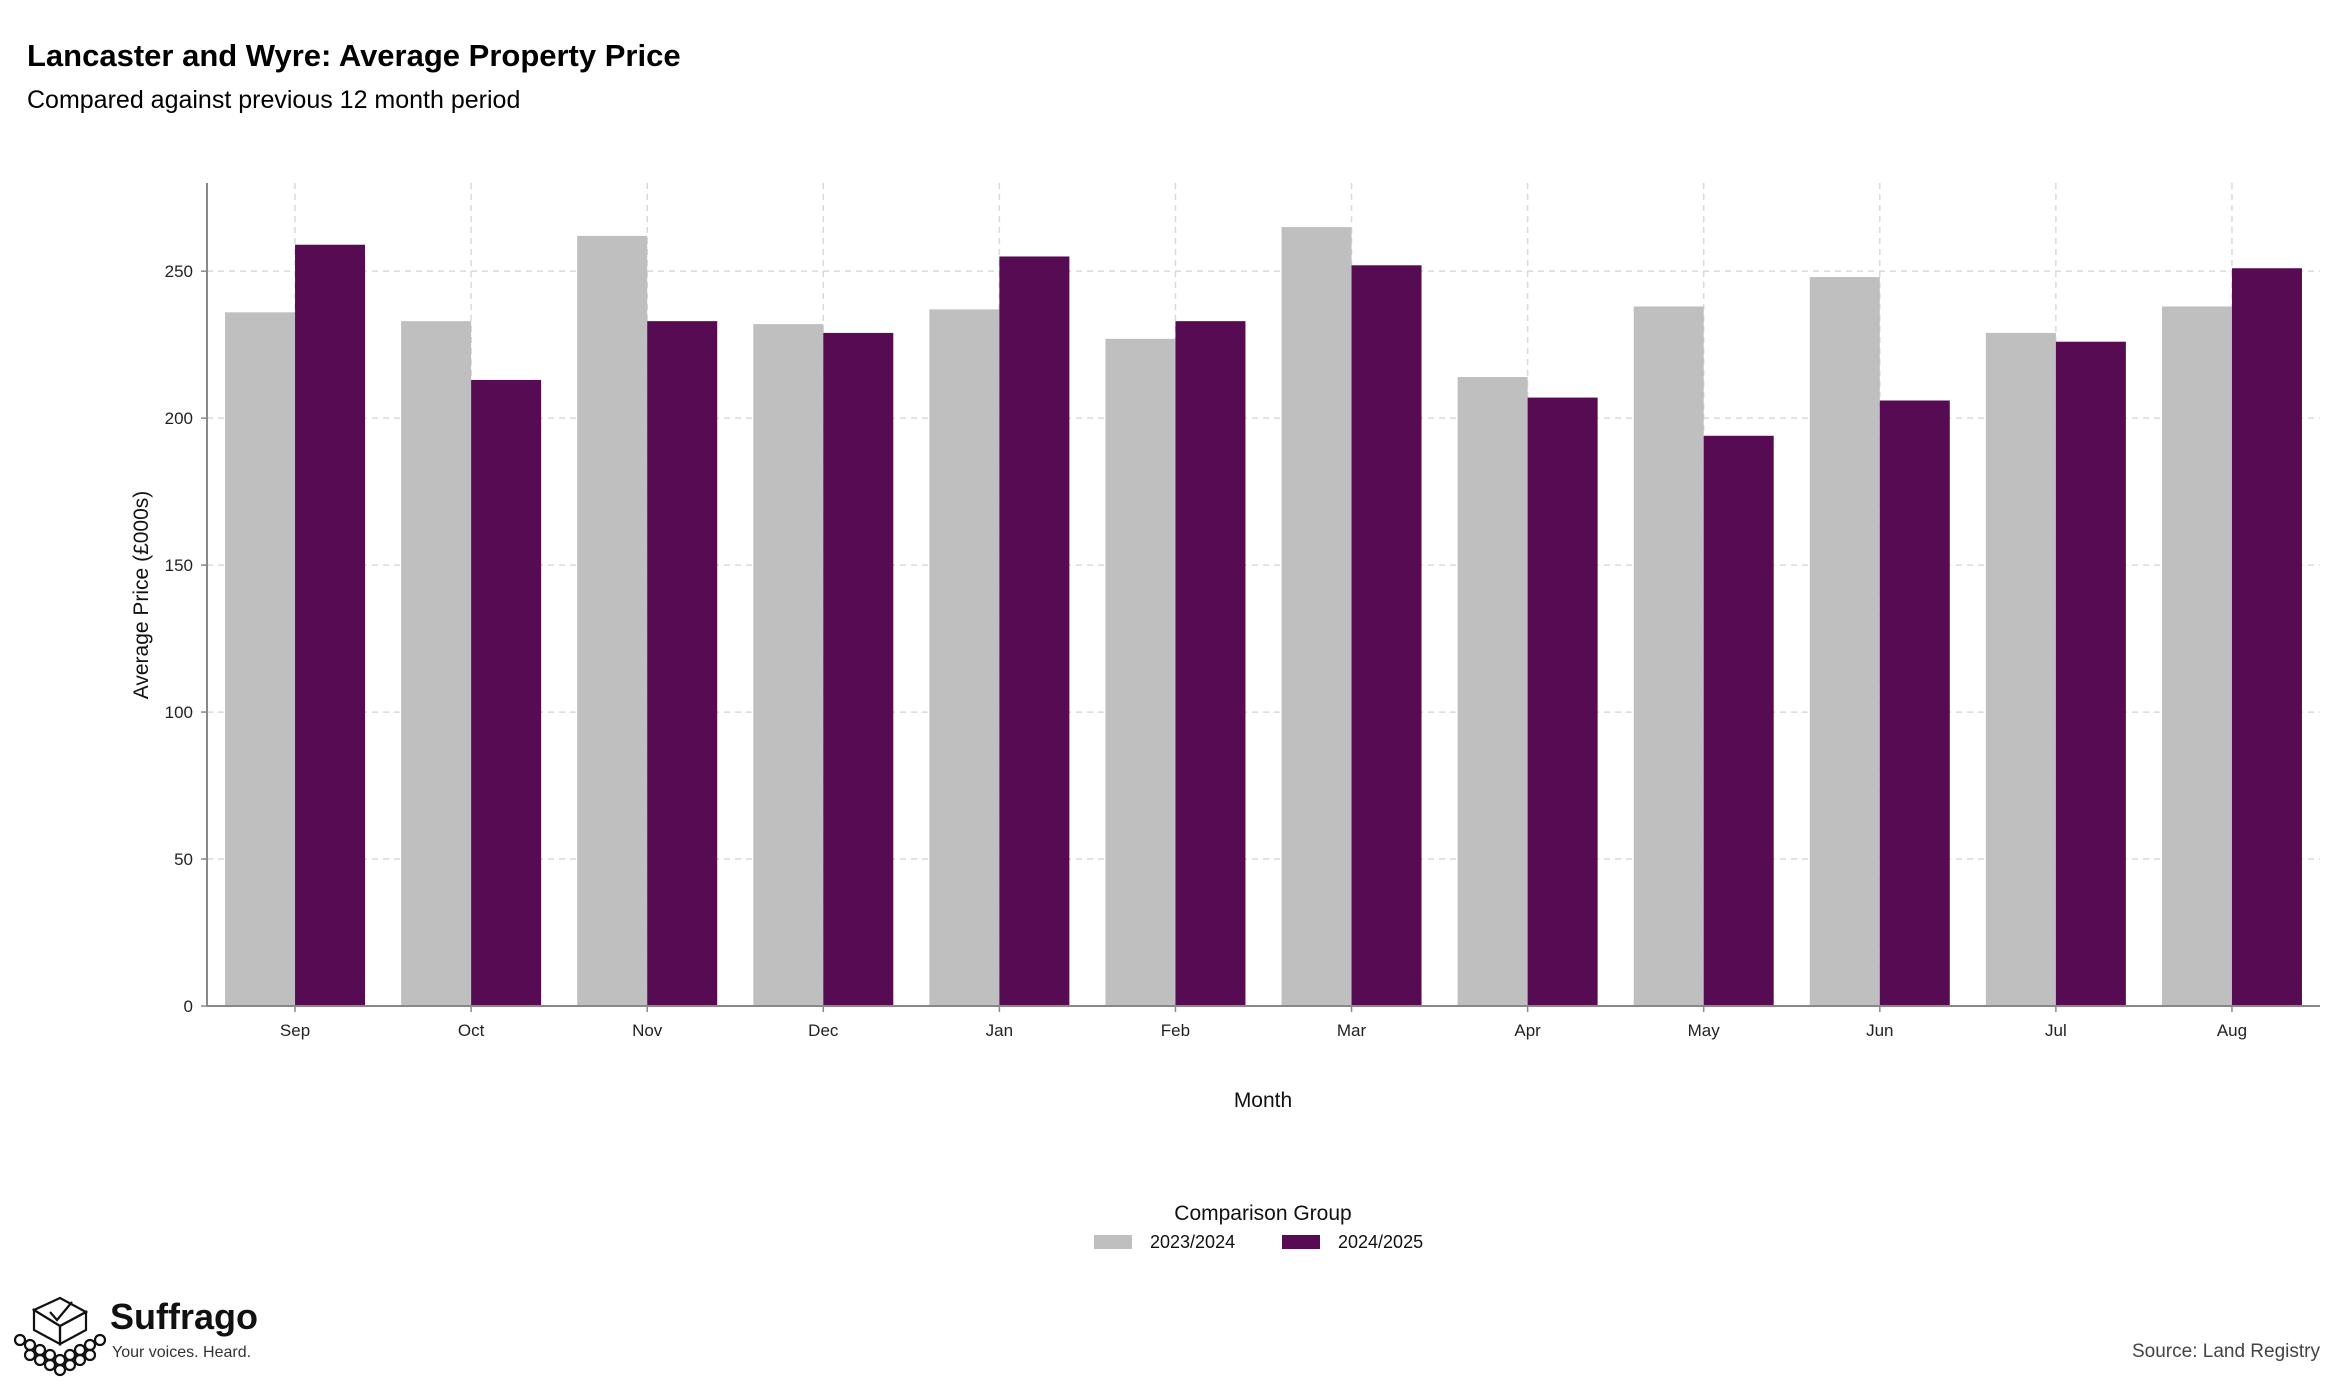  What do you see at coordinates (1738, 720) in the screenshot?
I see `bar-2024-2025-may` at bounding box center [1738, 720].